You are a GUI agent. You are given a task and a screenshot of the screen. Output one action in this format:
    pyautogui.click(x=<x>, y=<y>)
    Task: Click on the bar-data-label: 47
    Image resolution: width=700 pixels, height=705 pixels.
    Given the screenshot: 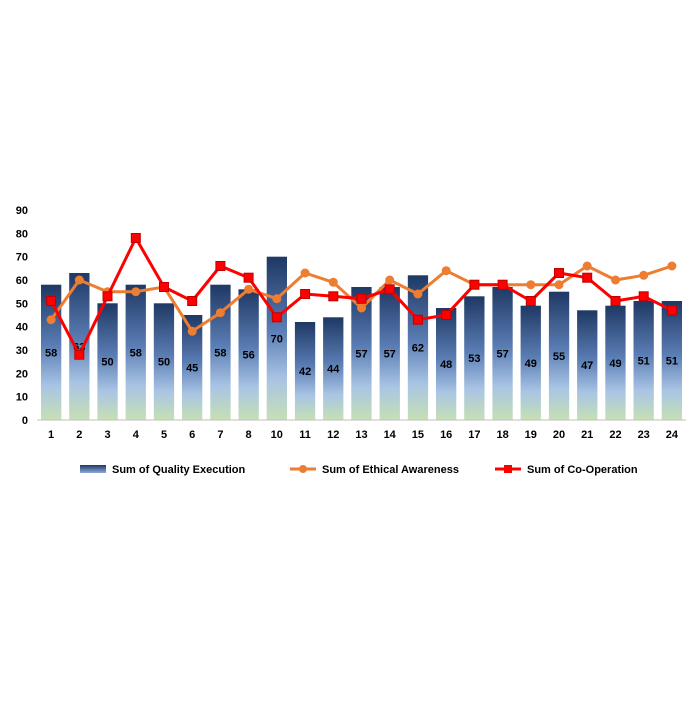 What is the action you would take?
    pyautogui.click(x=587, y=366)
    